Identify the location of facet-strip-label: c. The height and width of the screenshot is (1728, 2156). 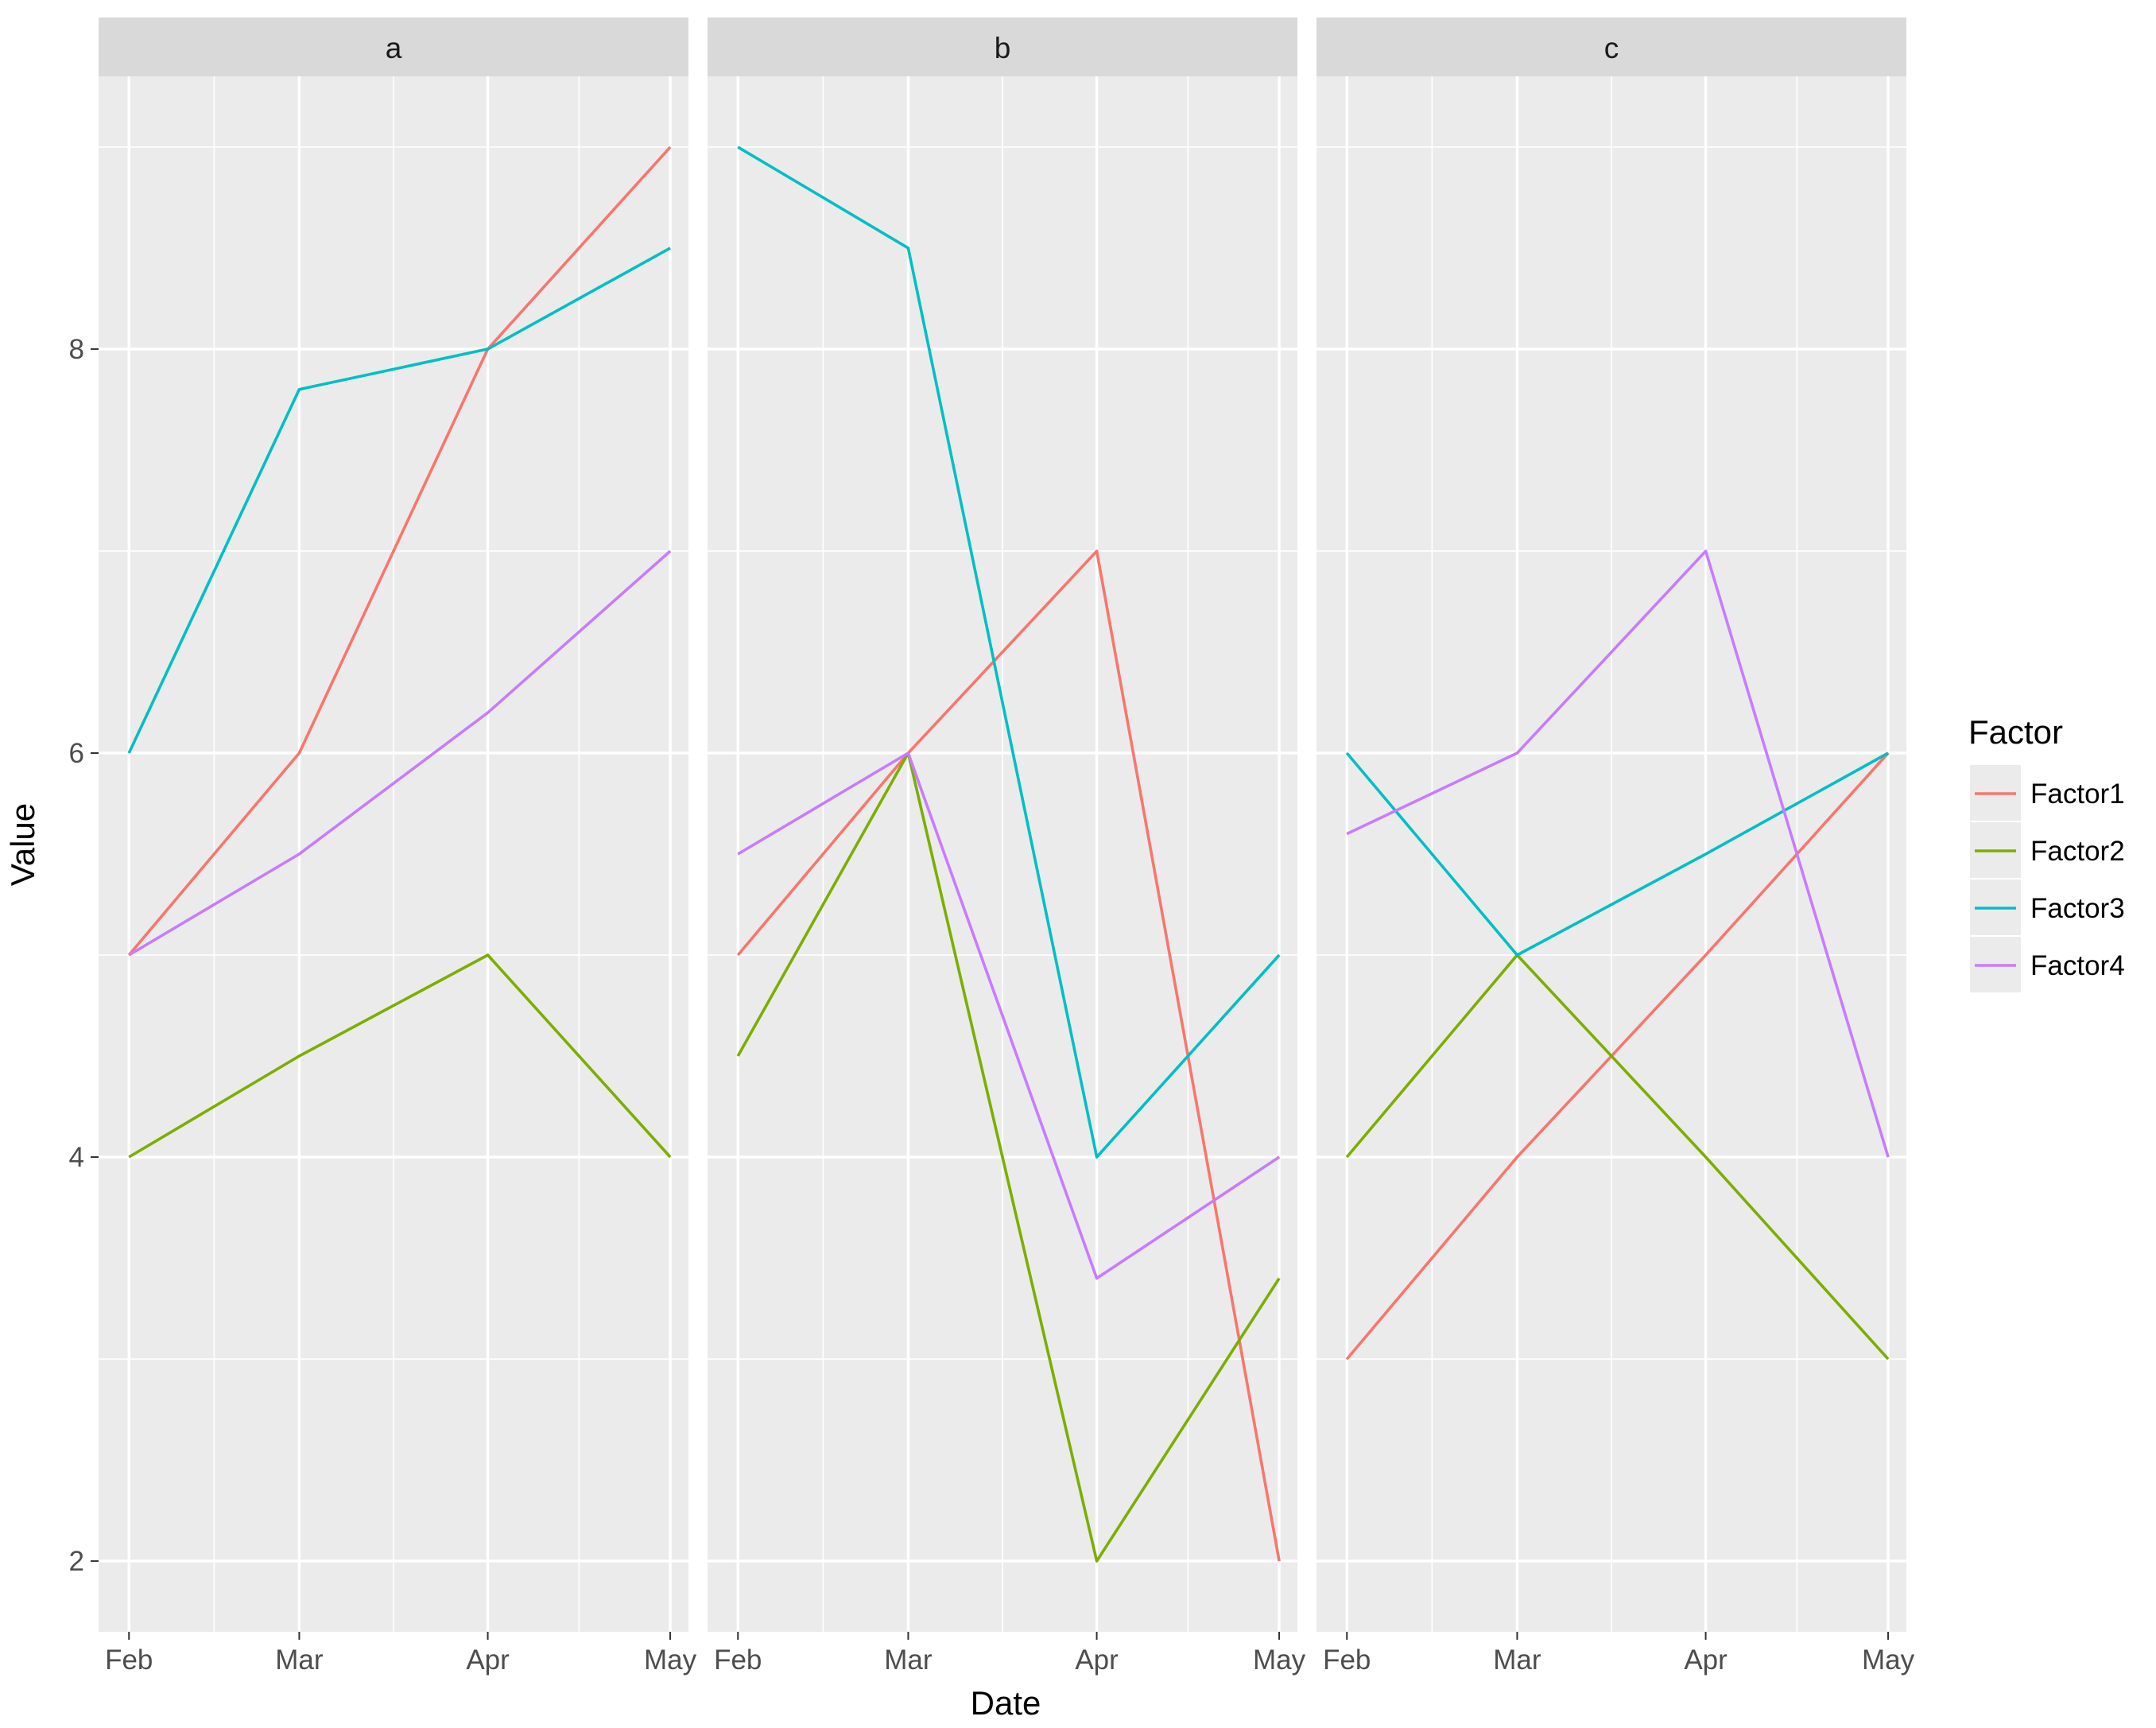
(1611, 48).